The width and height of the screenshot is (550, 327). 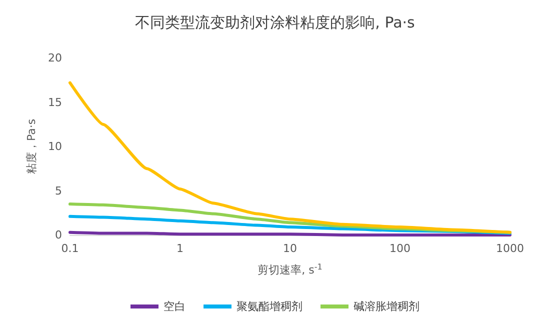 I want to click on y-tick-label: 20, so click(x=55, y=58).